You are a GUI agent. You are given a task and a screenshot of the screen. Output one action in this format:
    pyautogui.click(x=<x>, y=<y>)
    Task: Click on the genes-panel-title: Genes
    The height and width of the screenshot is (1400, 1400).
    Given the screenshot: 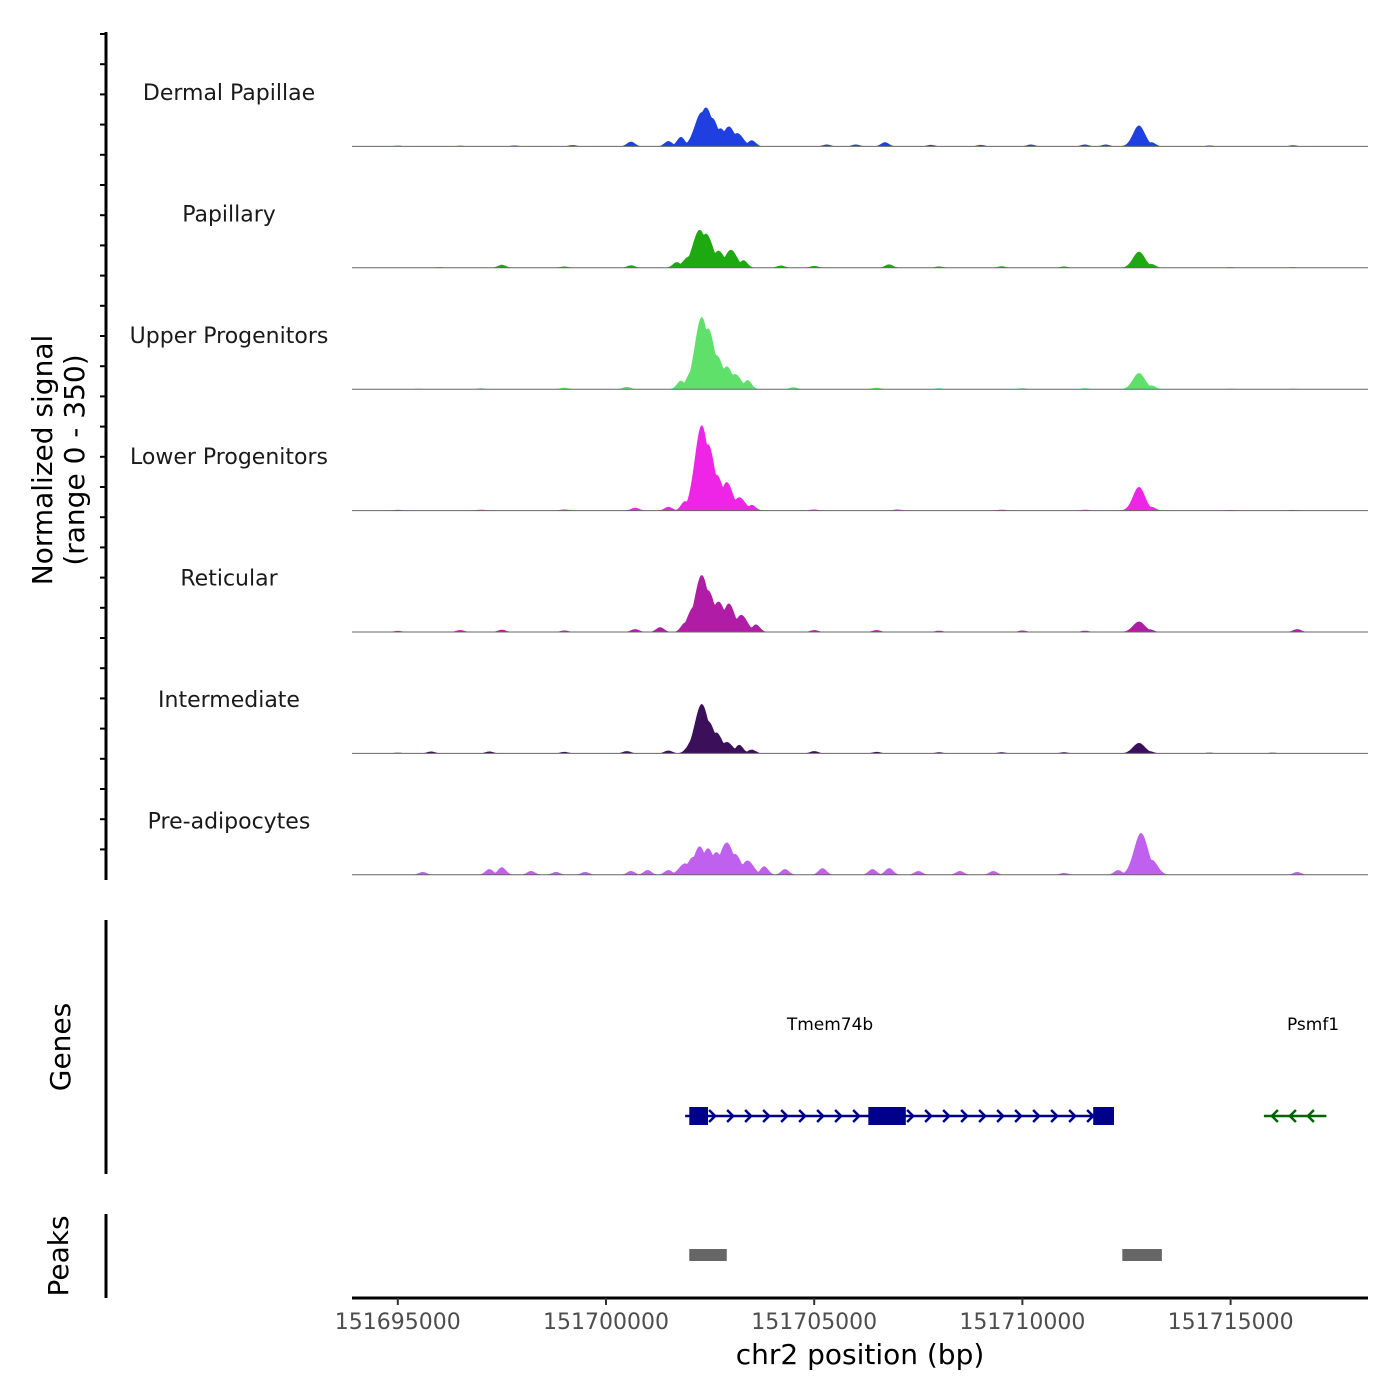 What is the action you would take?
    pyautogui.click(x=60, y=1047)
    